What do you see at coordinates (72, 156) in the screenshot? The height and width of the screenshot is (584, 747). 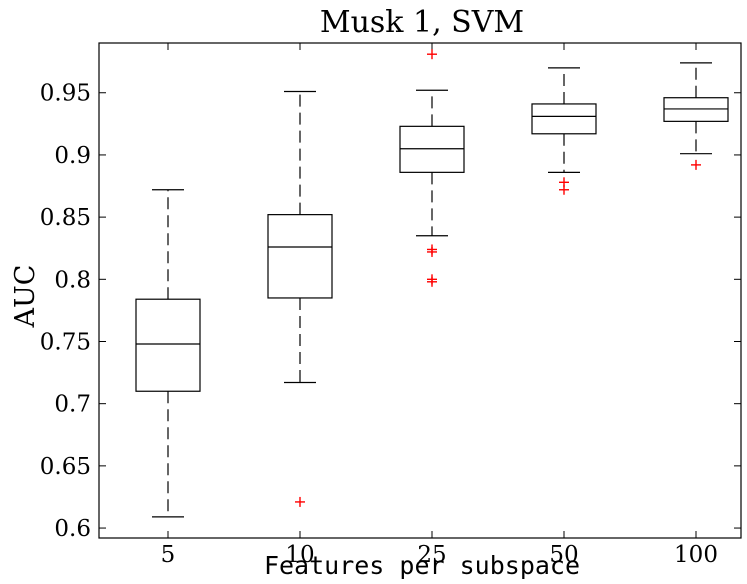 I see `y-tick-label: 0.9` at bounding box center [72, 156].